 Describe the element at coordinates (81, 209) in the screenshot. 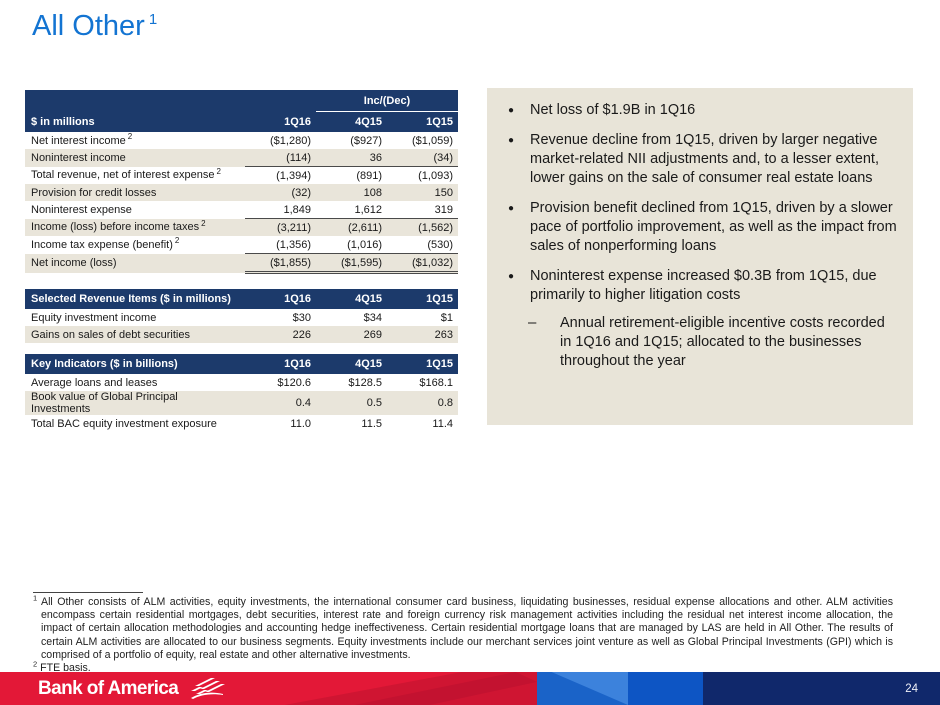

I see `row-label: Noninterest expense` at that location.